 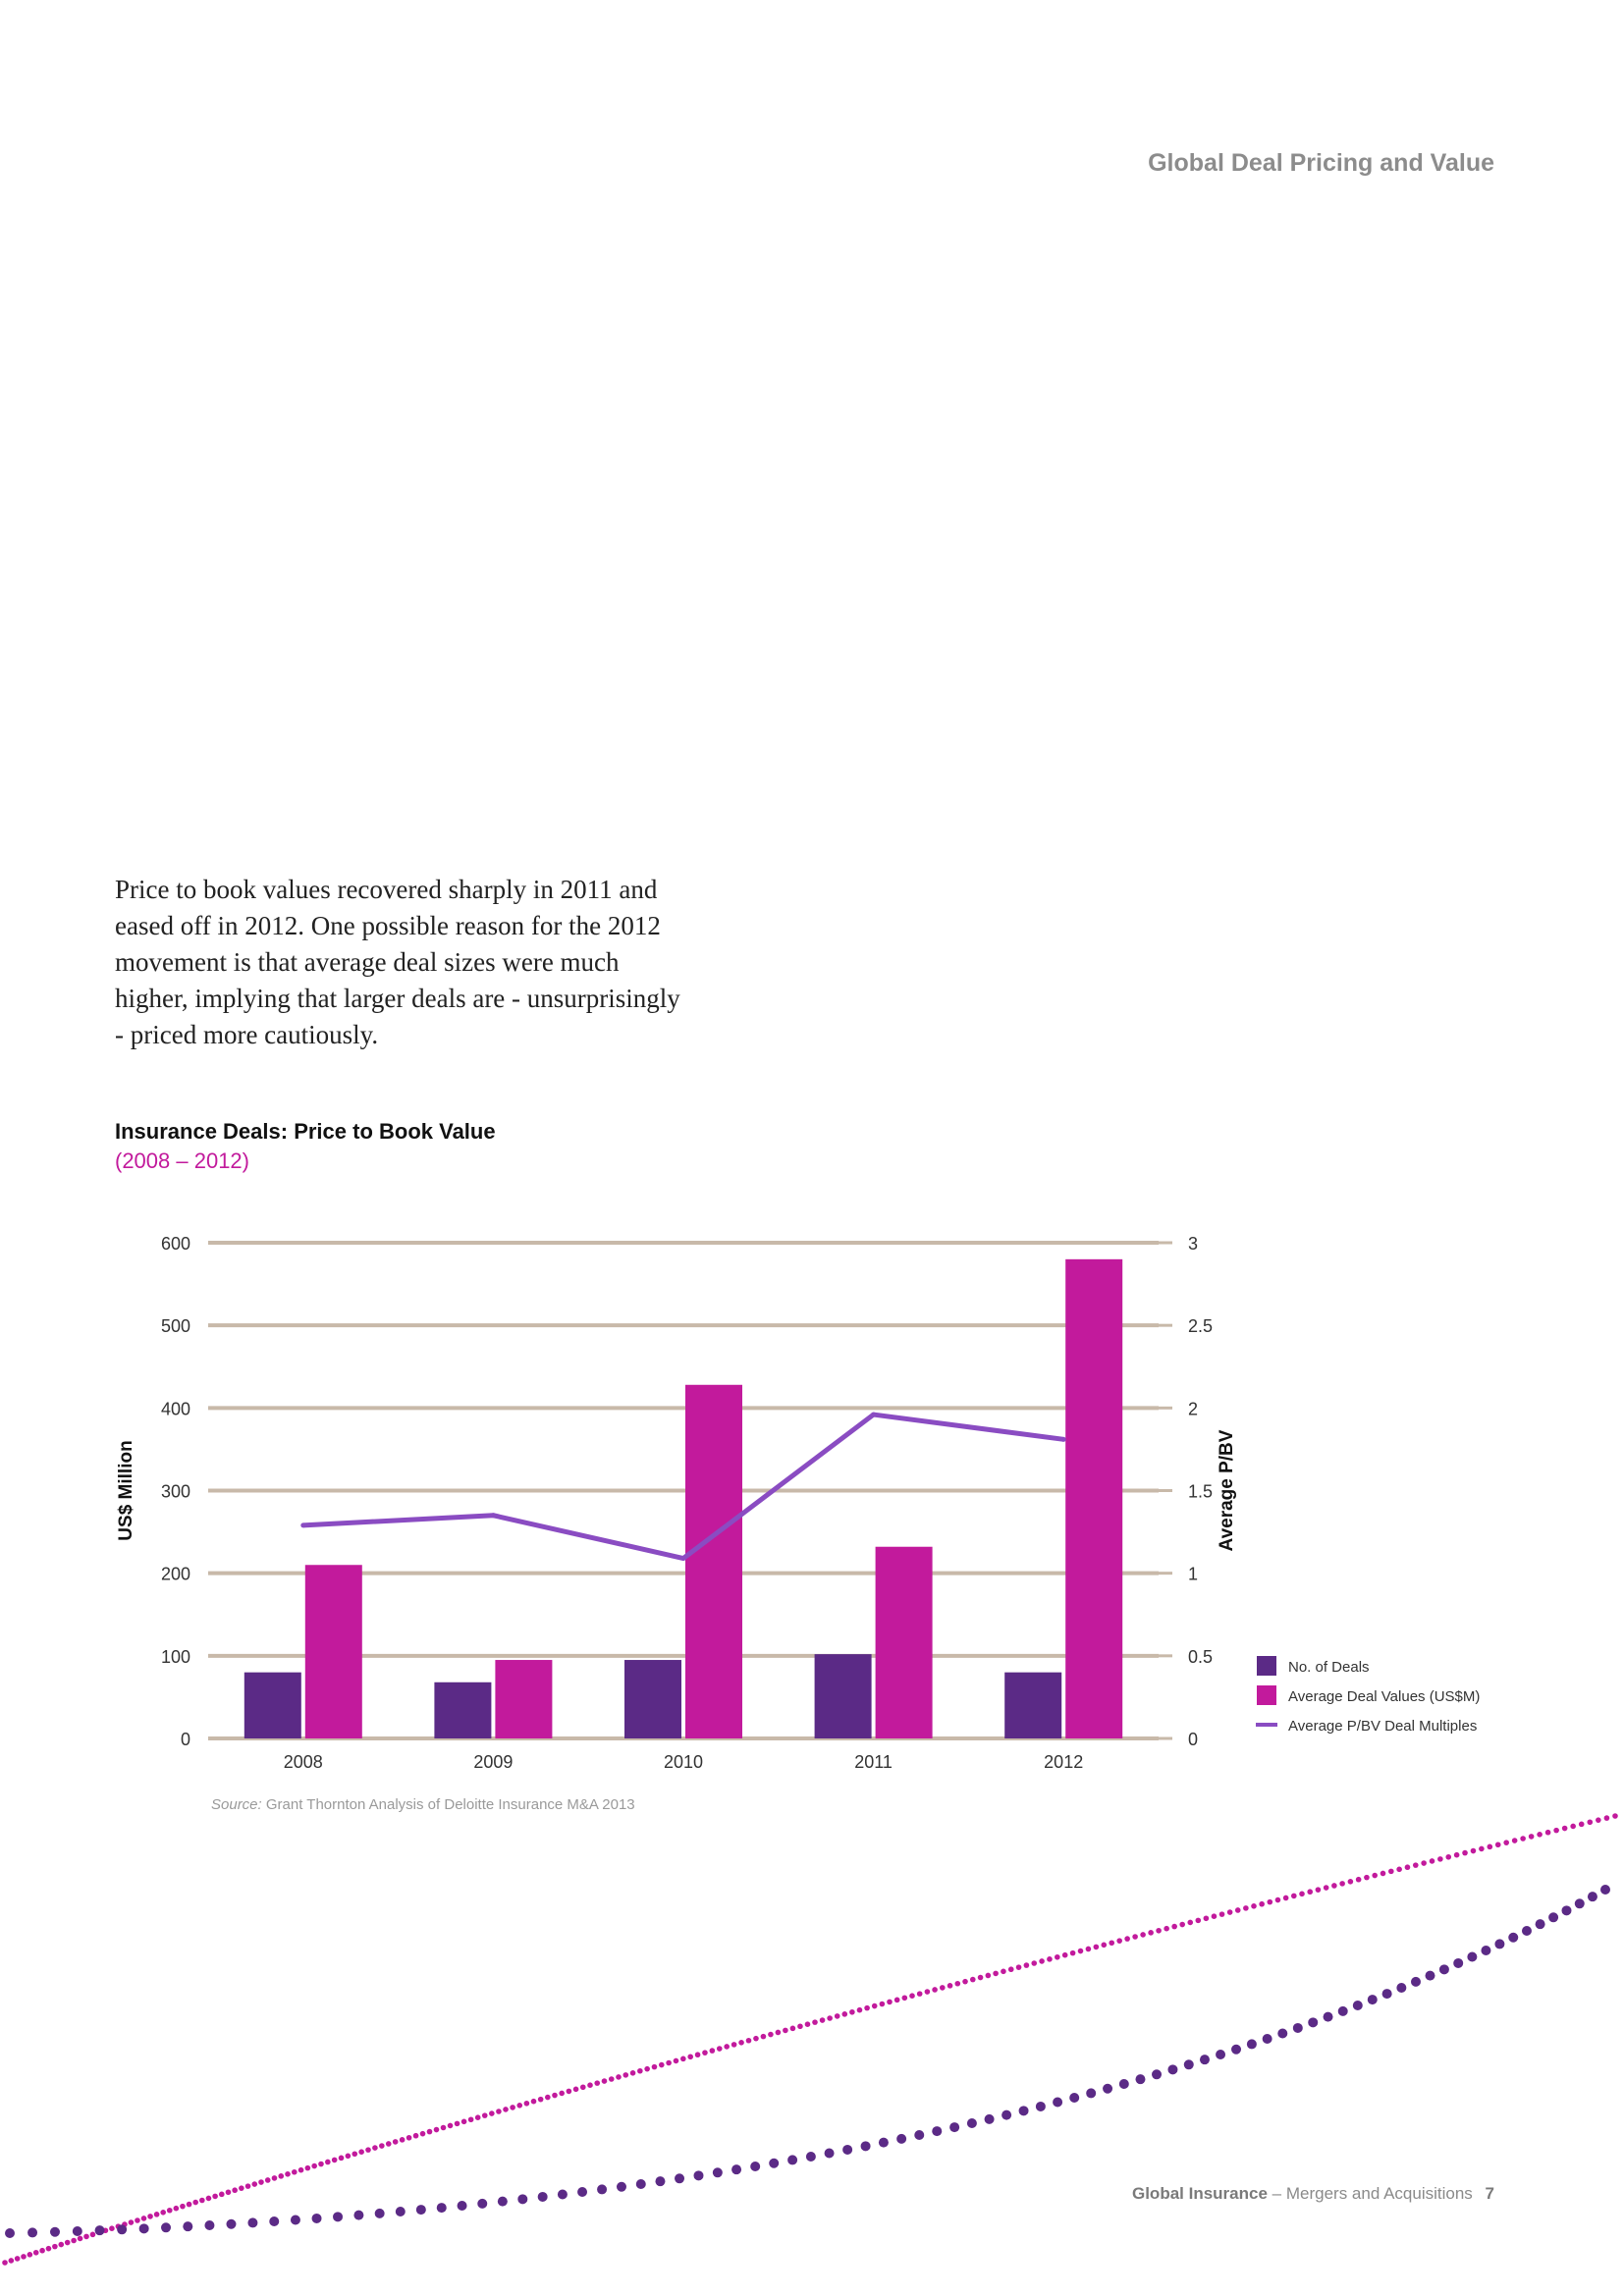 What do you see at coordinates (175, 1575) in the screenshot?
I see `y-tick-label: 200` at bounding box center [175, 1575].